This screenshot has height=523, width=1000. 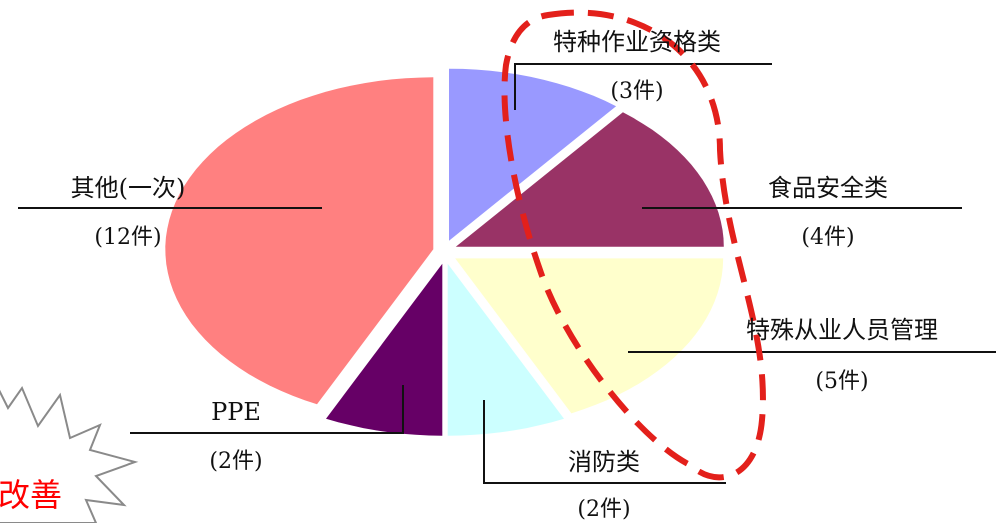 I want to click on count-fire: (2件), so click(x=603, y=509).